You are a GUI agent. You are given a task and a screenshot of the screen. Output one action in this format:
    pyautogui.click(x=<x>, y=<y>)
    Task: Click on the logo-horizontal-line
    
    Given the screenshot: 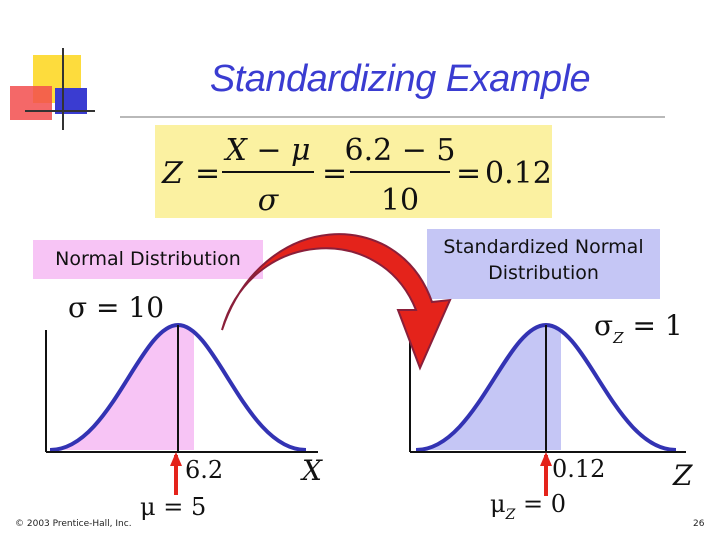 What is the action you would take?
    pyautogui.click(x=60, y=111)
    